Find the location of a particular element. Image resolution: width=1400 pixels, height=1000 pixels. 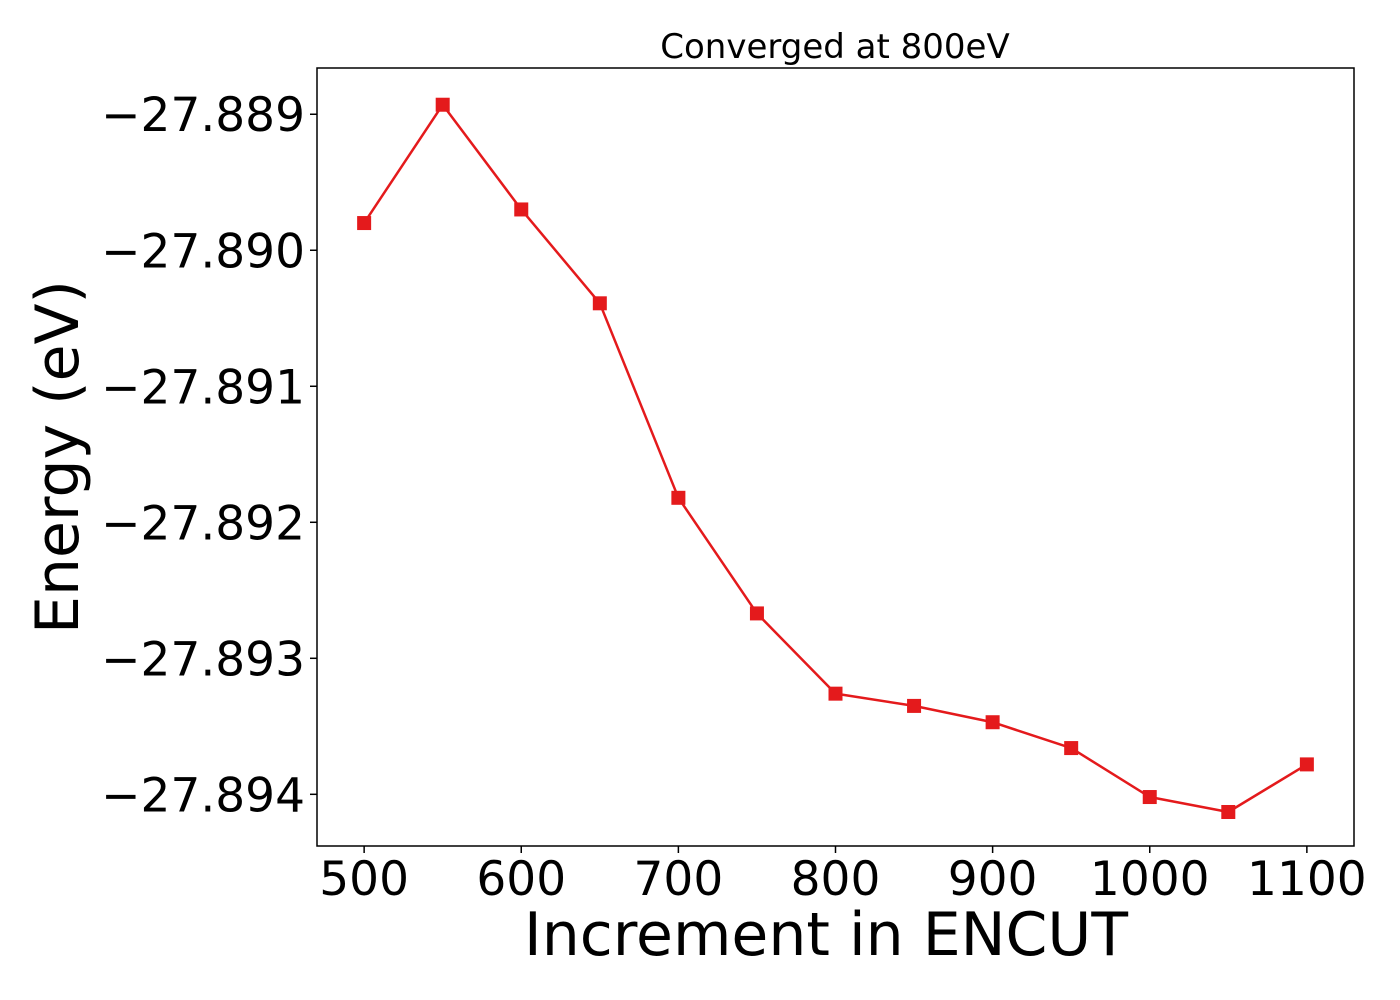

x-tick-label: 1000 is located at coordinates (1150, 879).